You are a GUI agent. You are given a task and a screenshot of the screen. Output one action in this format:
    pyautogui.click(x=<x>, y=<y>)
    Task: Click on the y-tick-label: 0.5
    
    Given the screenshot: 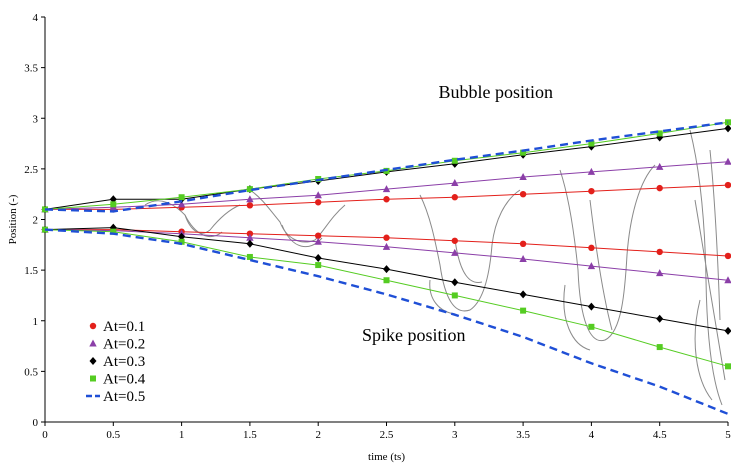 What is the action you would take?
    pyautogui.click(x=31, y=372)
    